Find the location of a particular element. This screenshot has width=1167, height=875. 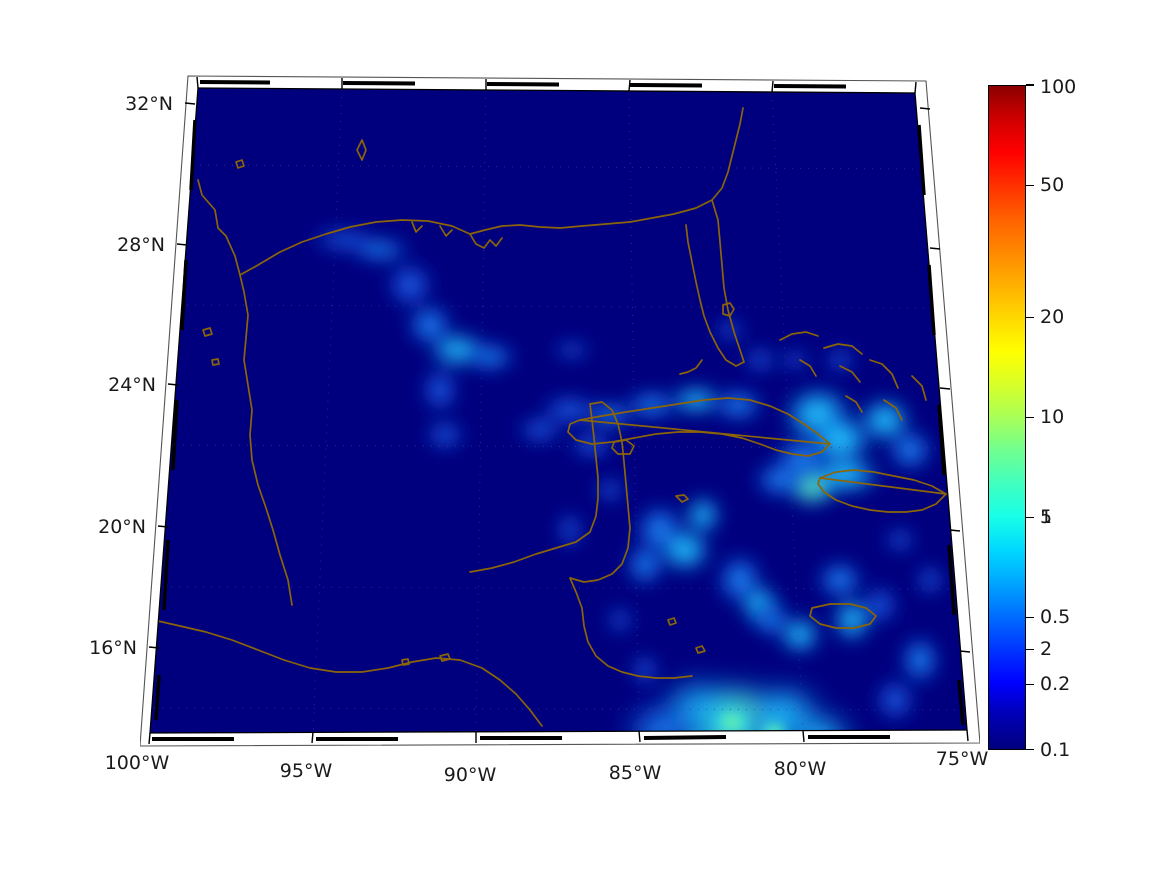

frame-ticks-left is located at coordinates (175, 420).